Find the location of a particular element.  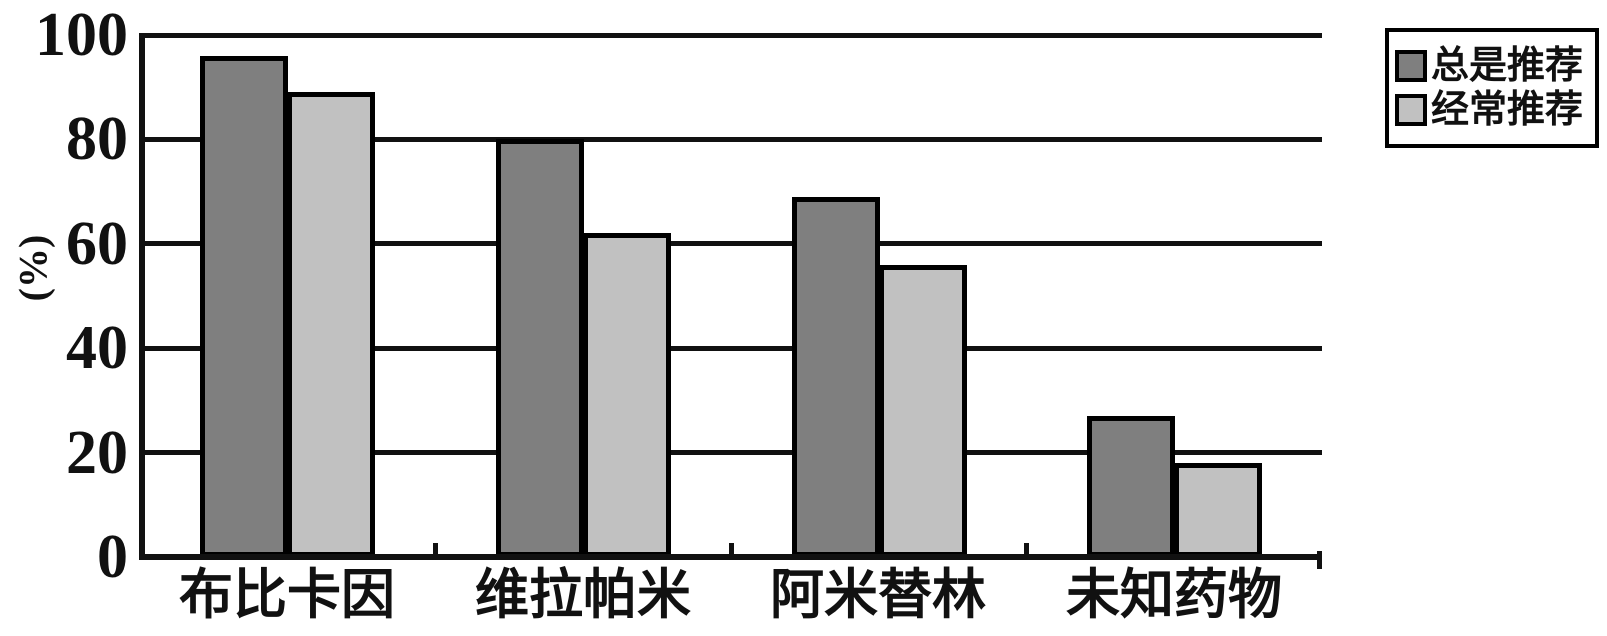

bar-未知药物-总是推荐 is located at coordinates (1131, 486).